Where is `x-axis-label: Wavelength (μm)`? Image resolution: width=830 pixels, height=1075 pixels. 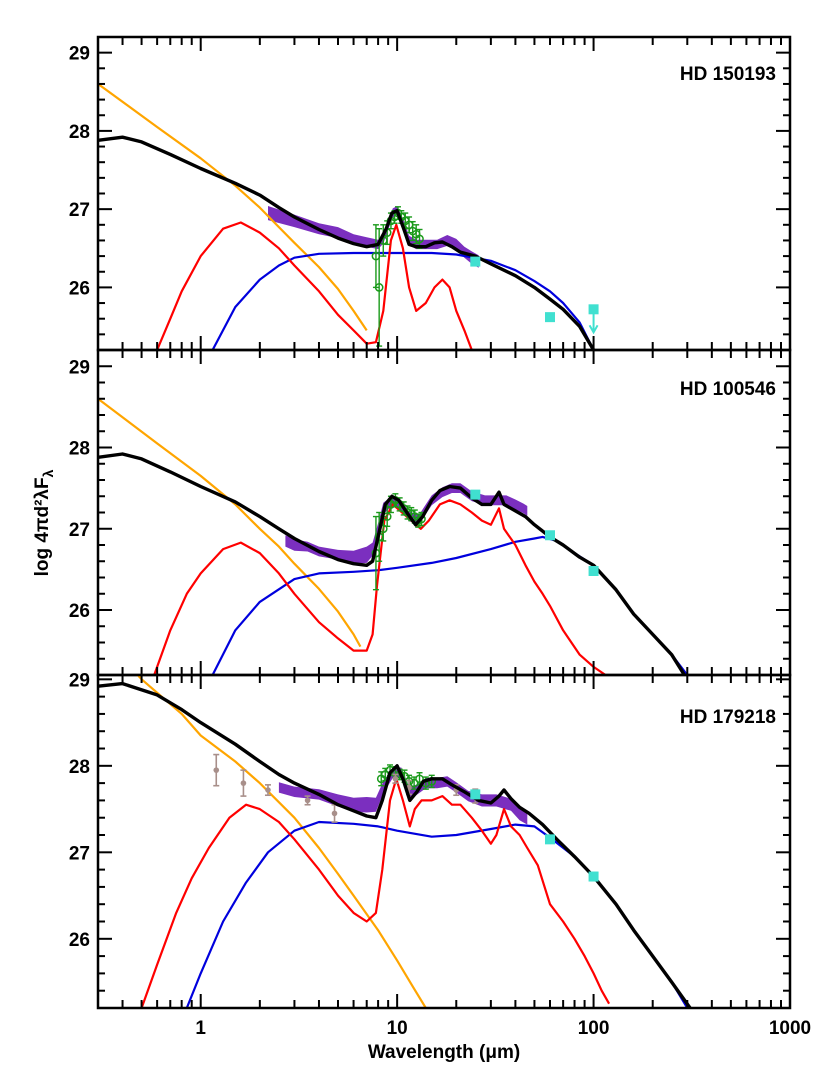 x-axis-label: Wavelength (μm) is located at coordinates (444, 1052).